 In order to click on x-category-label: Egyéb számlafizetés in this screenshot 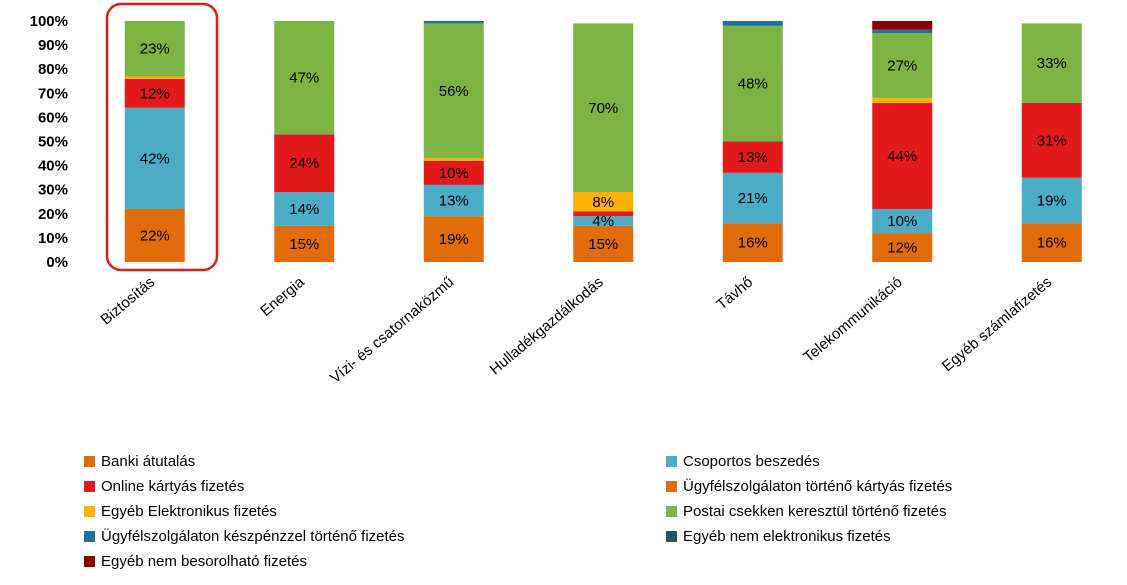, I will do `click(997, 324)`.